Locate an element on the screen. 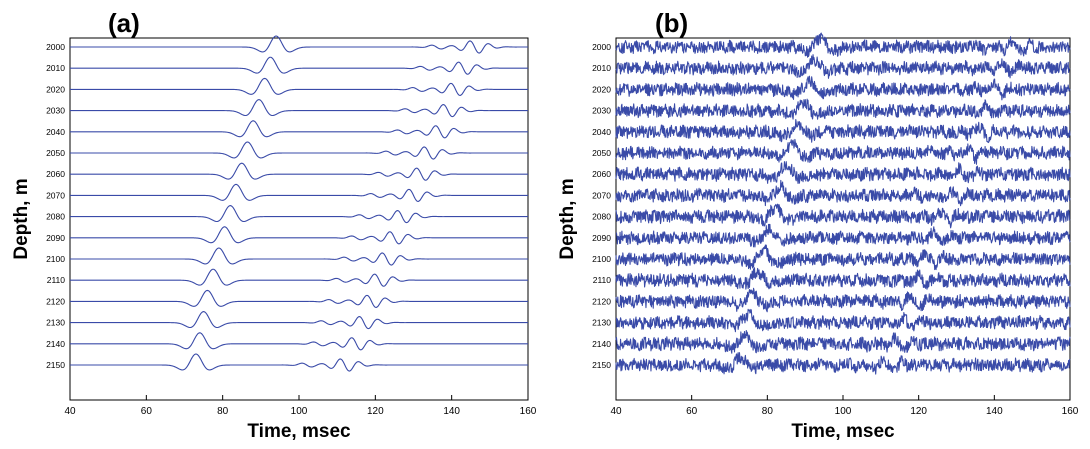 The height and width of the screenshot is (449, 1090). panel-a-letter: (a) is located at coordinates (124, 23).